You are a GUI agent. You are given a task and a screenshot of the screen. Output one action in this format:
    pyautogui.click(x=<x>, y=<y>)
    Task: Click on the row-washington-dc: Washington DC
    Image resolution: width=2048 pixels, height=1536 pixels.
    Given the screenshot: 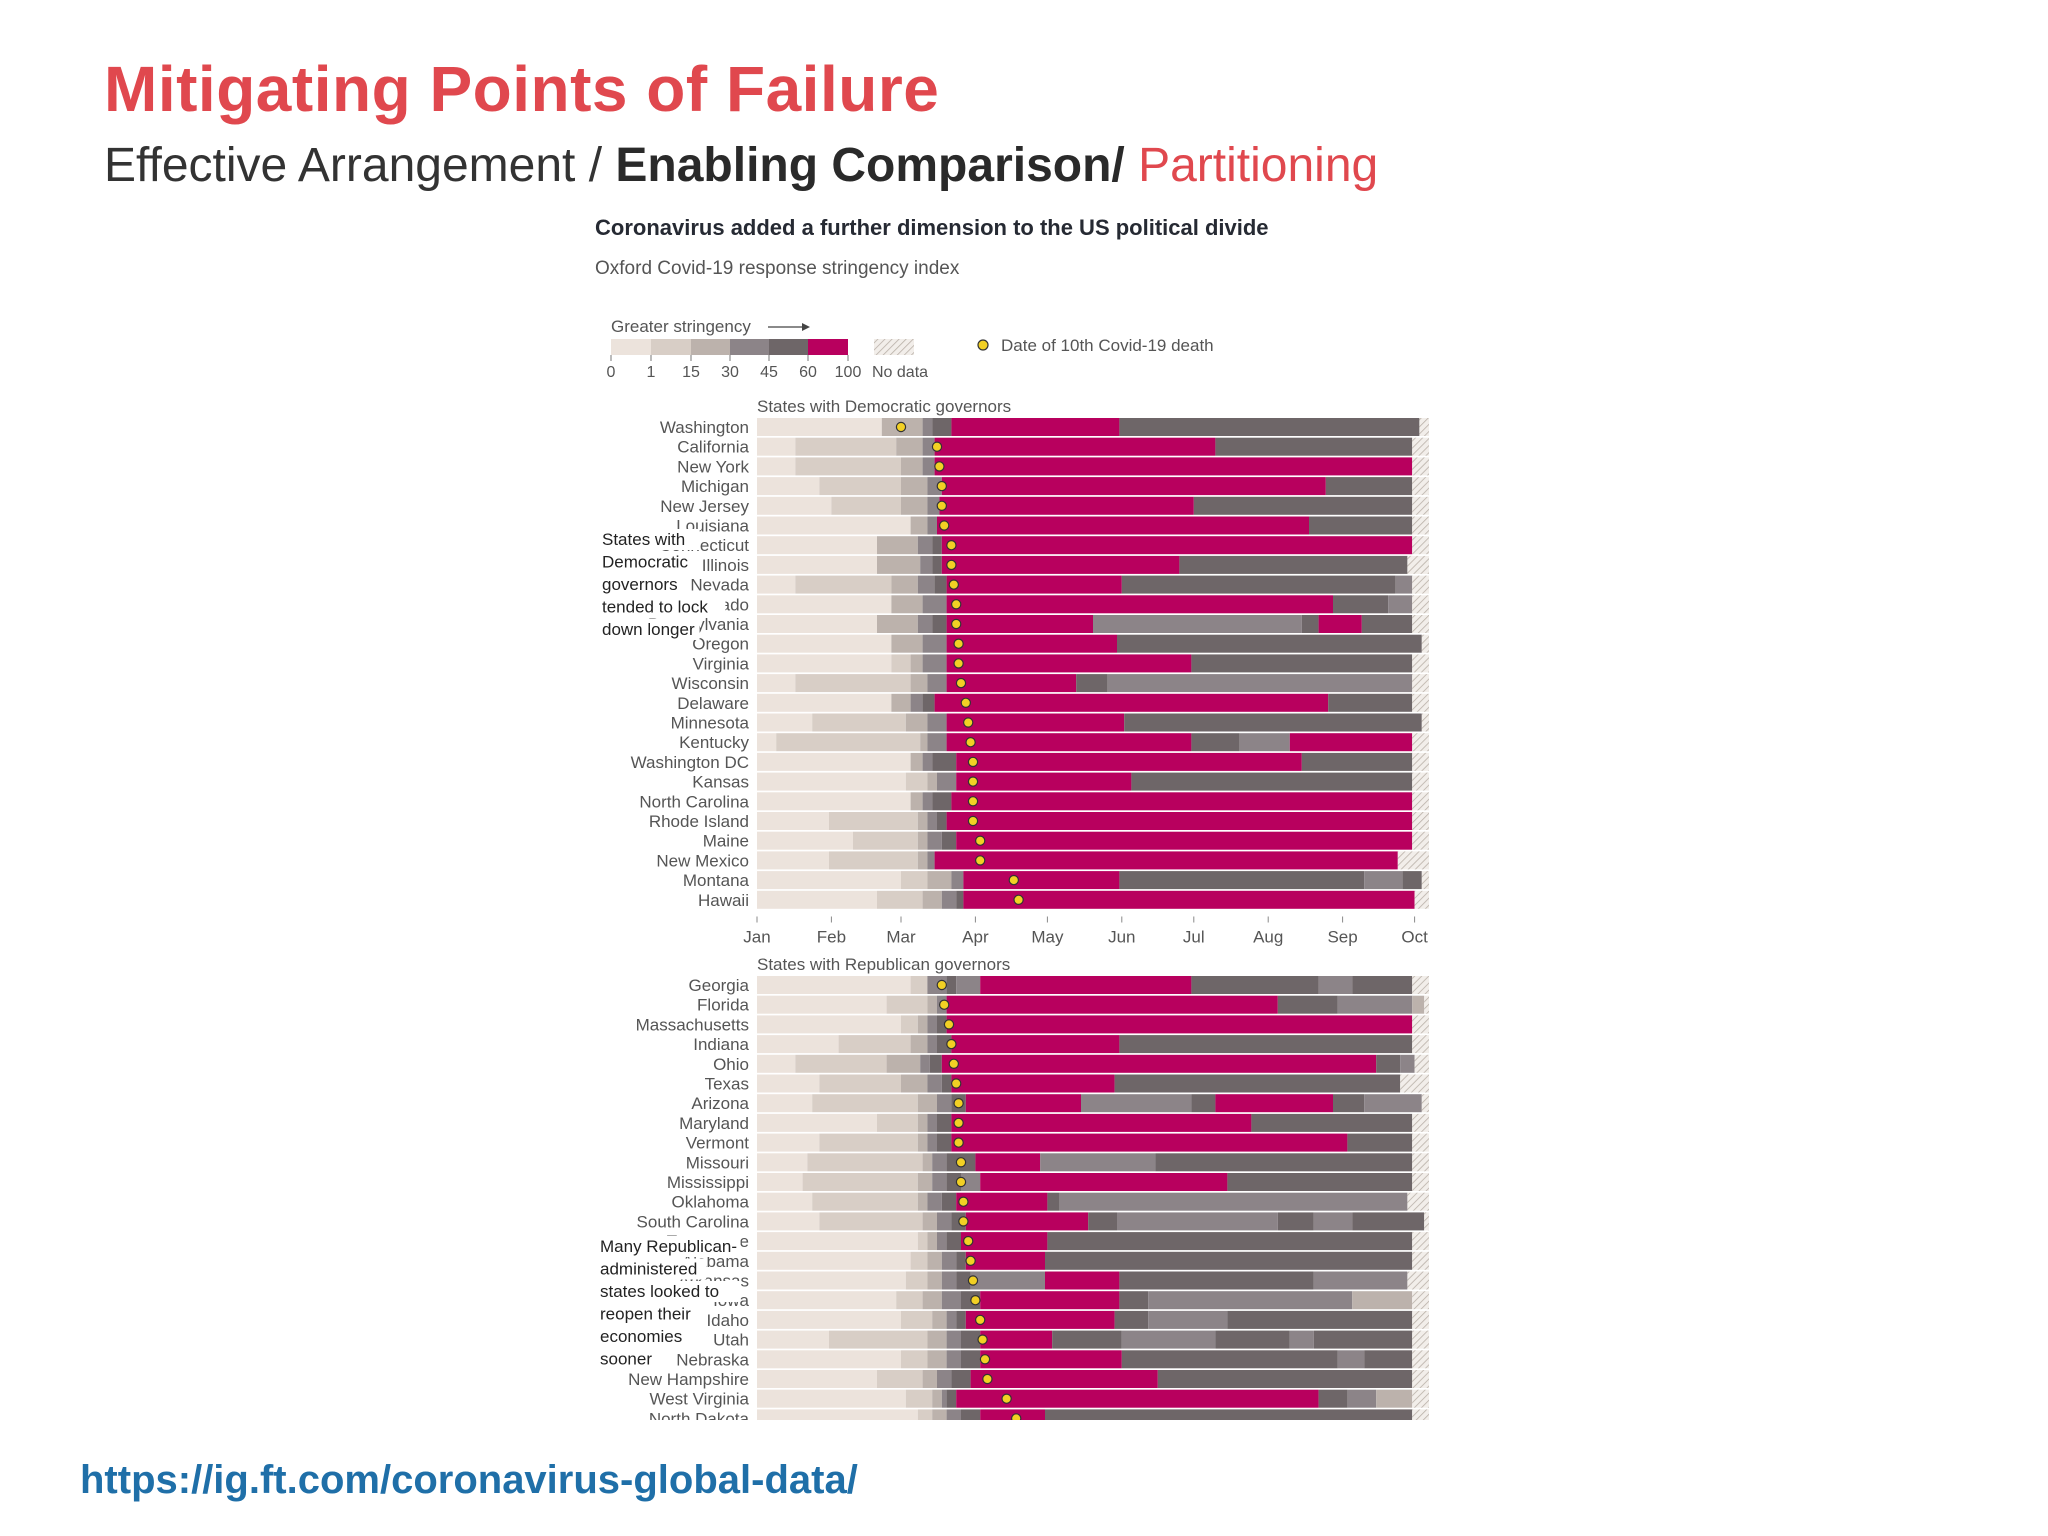 What is the action you would take?
    pyautogui.click(x=1030, y=762)
    